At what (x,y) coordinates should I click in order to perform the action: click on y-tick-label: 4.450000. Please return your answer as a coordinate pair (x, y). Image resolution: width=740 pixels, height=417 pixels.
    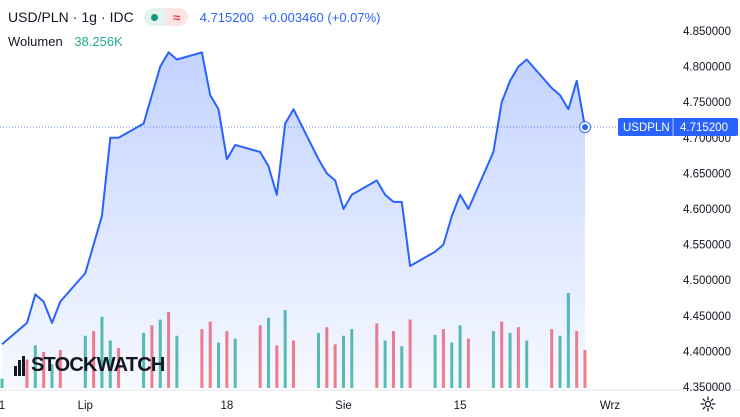
    Looking at the image, I should click on (707, 317).